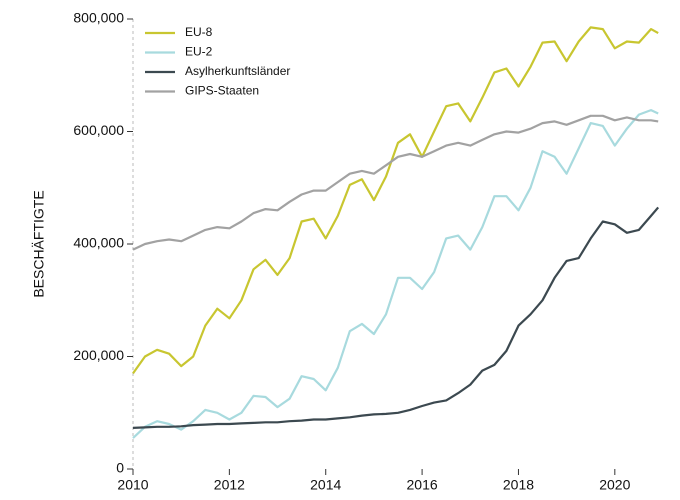 The height and width of the screenshot is (500, 680). I want to click on x-tick-label: 2012, so click(229, 485).